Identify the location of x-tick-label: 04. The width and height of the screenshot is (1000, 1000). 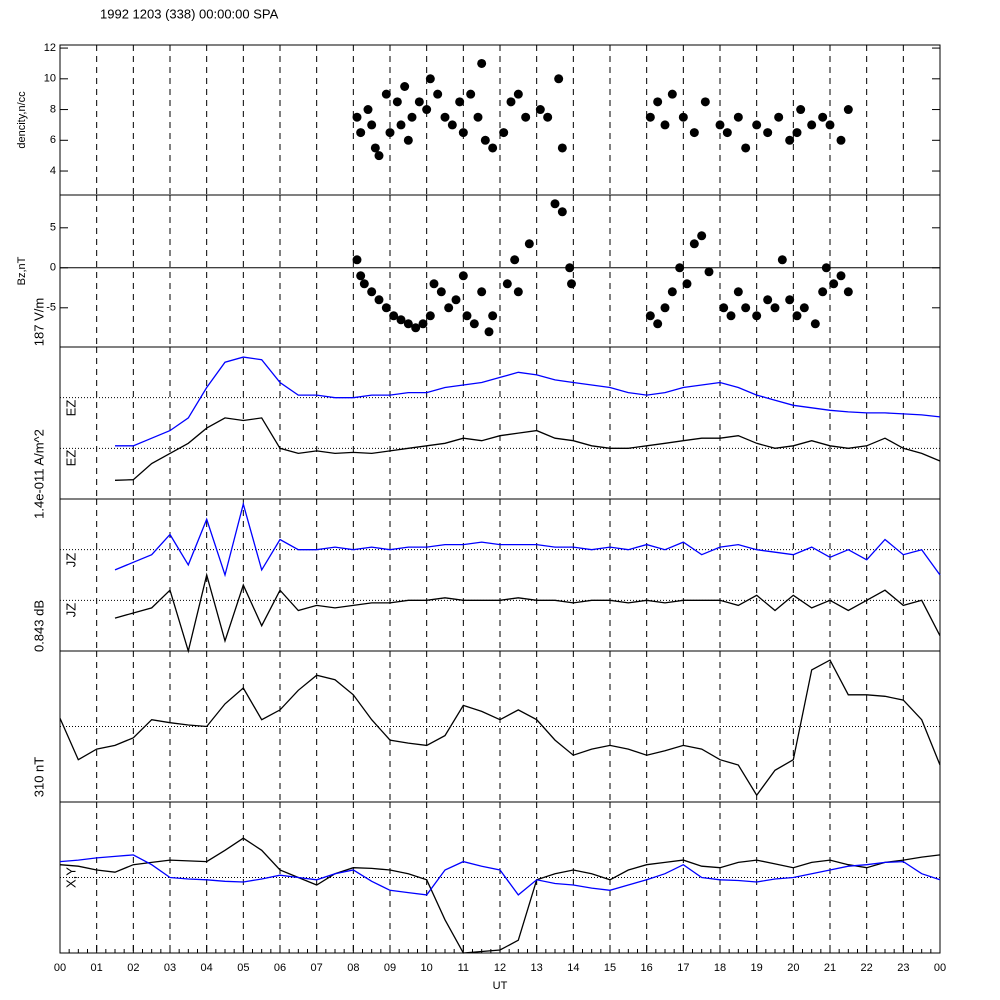
(207, 968).